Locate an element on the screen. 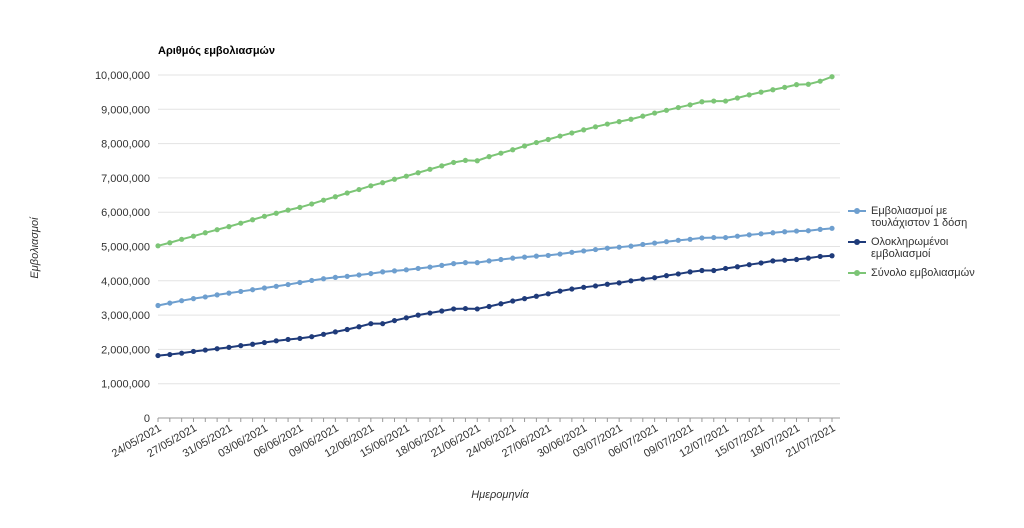 Image resolution: width=1024 pixels, height=528 pixels. y-tick-label: 8,000,000 is located at coordinates (125, 145).